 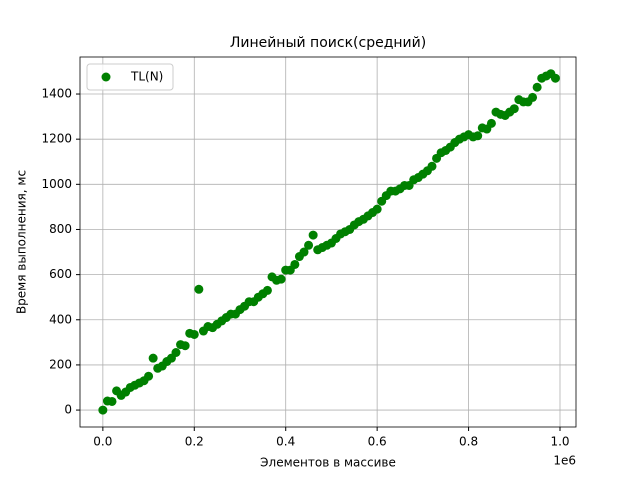 What do you see at coordinates (102, 442) in the screenshot?
I see `x-tick-label: 0.0` at bounding box center [102, 442].